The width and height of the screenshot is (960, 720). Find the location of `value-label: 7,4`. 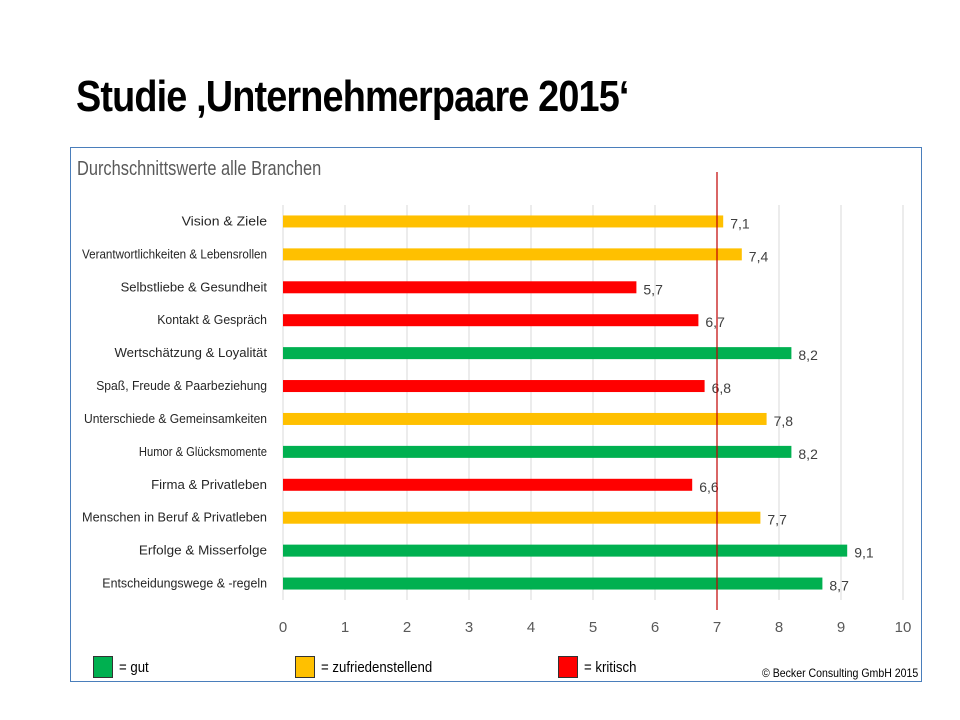

value-label: 7,4 is located at coordinates (759, 256).